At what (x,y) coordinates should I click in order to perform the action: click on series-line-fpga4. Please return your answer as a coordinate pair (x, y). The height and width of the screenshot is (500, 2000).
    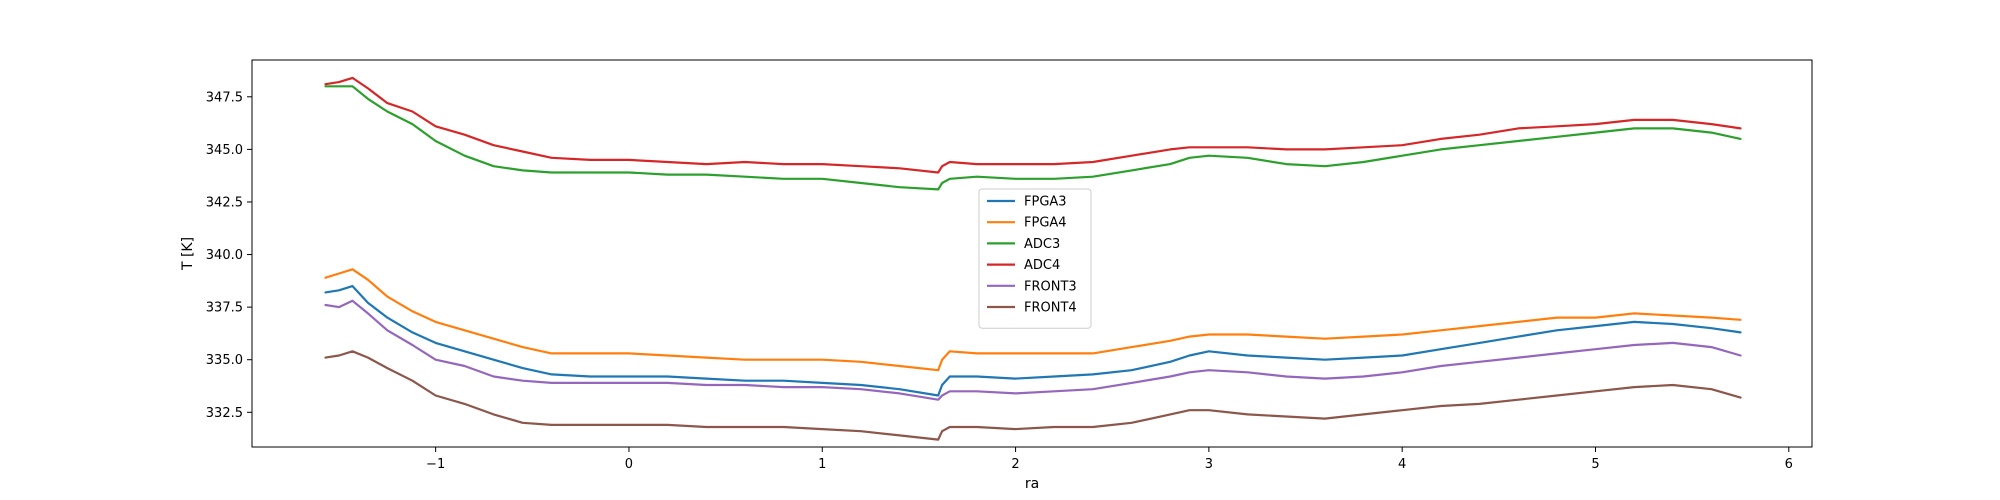
    Looking at the image, I should click on (1033, 320).